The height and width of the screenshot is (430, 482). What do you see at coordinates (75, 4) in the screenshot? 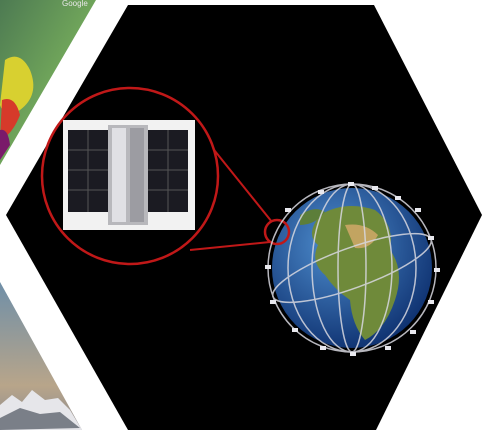
I see `map-label: Google` at bounding box center [75, 4].